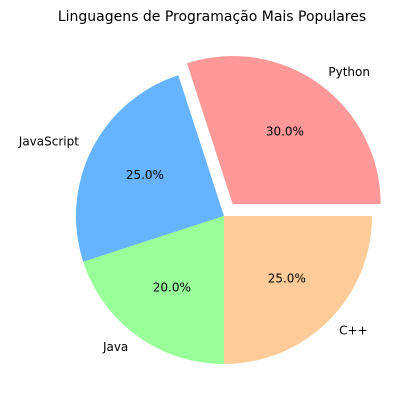  What do you see at coordinates (212, 17) in the screenshot?
I see `chart-title: Linguagens de Programação Mais Populares` at bounding box center [212, 17].